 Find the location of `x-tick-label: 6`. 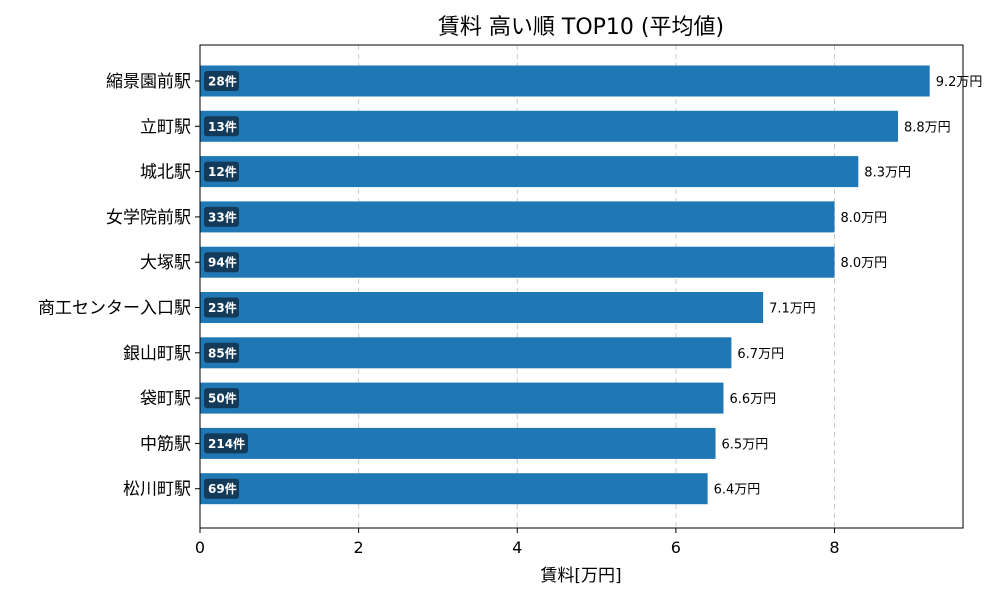

x-tick-label: 6 is located at coordinates (676, 547).